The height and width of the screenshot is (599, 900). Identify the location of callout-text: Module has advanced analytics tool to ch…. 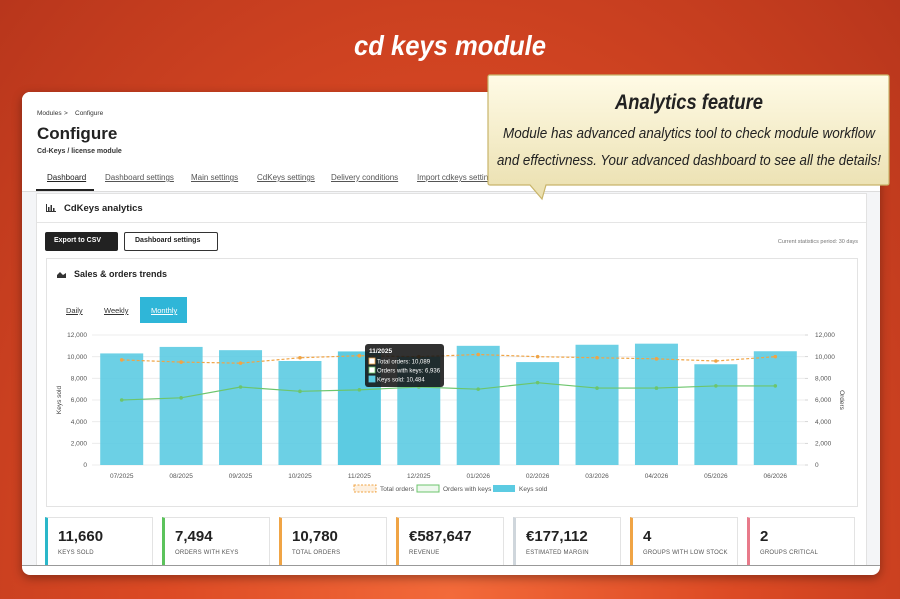
(689, 133).